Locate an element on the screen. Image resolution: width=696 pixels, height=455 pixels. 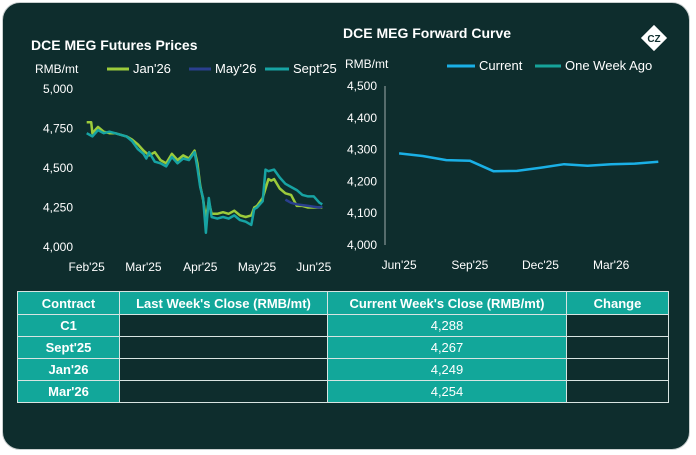
table-row: Jan'26 4,249 is located at coordinates (343, 369).